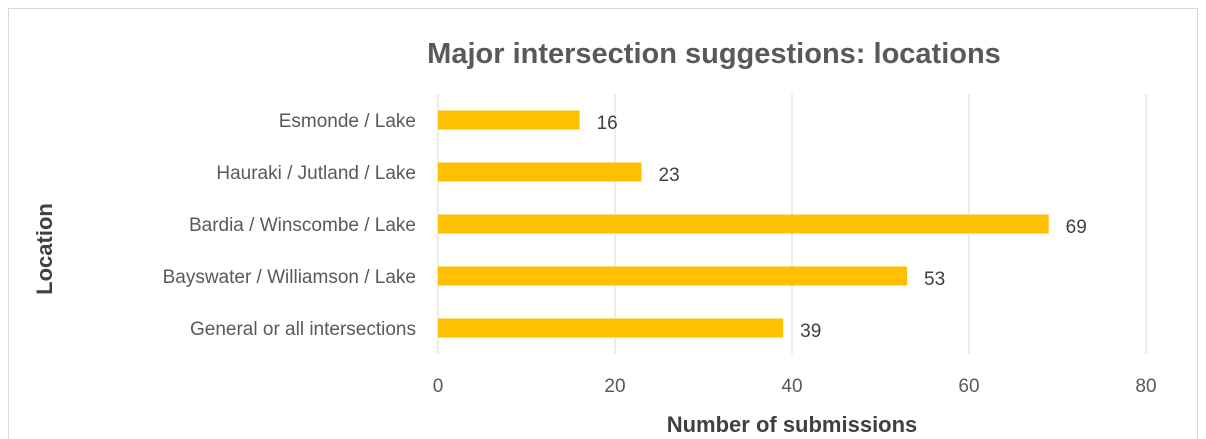  What do you see at coordinates (289, 277) in the screenshot?
I see `category-label: Bayswater / Williamson / Lake` at bounding box center [289, 277].